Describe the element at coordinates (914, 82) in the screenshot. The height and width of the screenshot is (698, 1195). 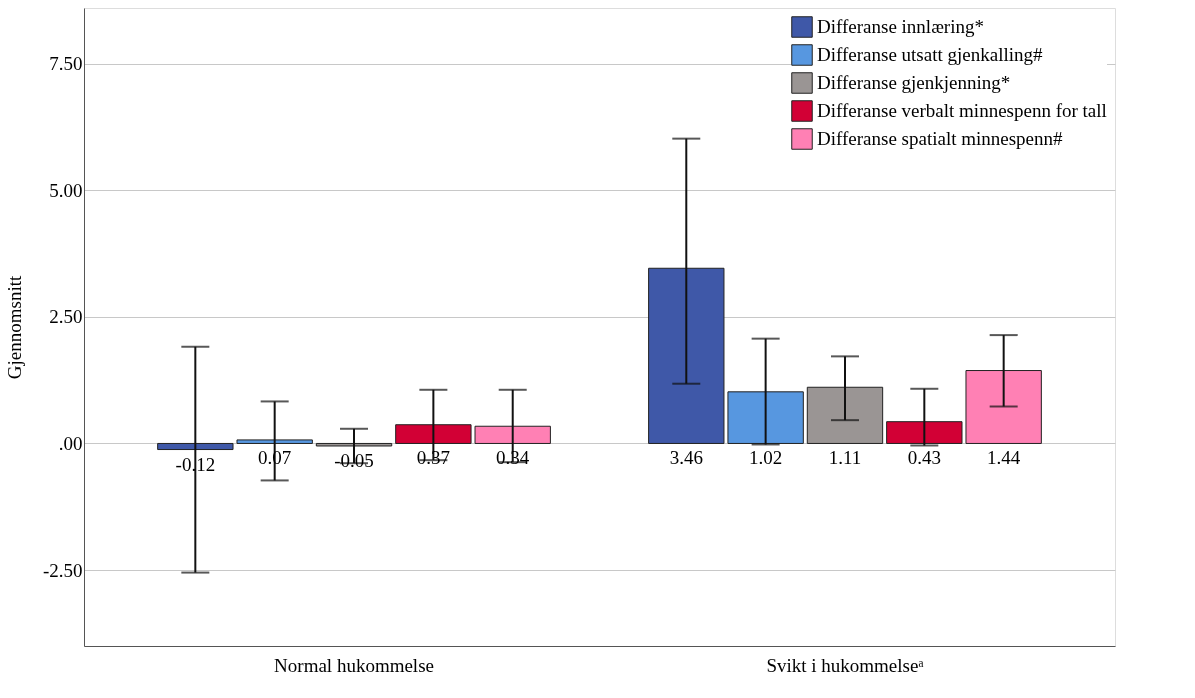
I see `legend-label: Differanse gjenkjenning*` at that location.